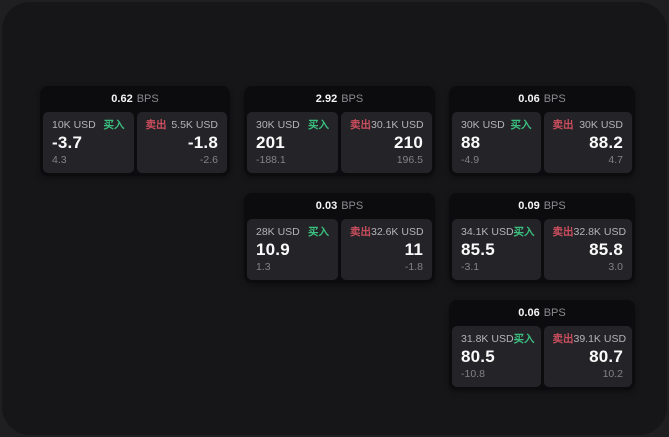 The width and height of the screenshot is (669, 437). What do you see at coordinates (473, 374) in the screenshot?
I see `buy-sub-value: -10.8` at bounding box center [473, 374].